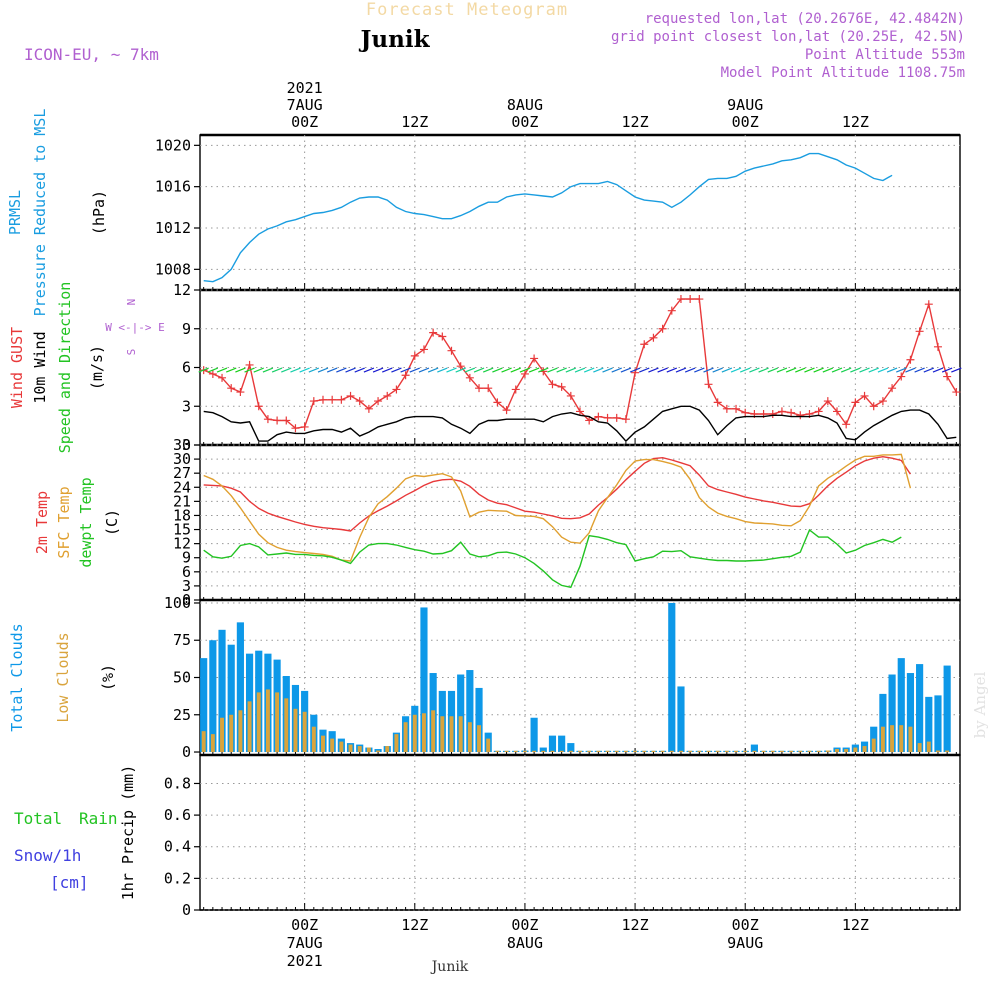  I want to click on y-tick-label: 100, so click(177, 603).